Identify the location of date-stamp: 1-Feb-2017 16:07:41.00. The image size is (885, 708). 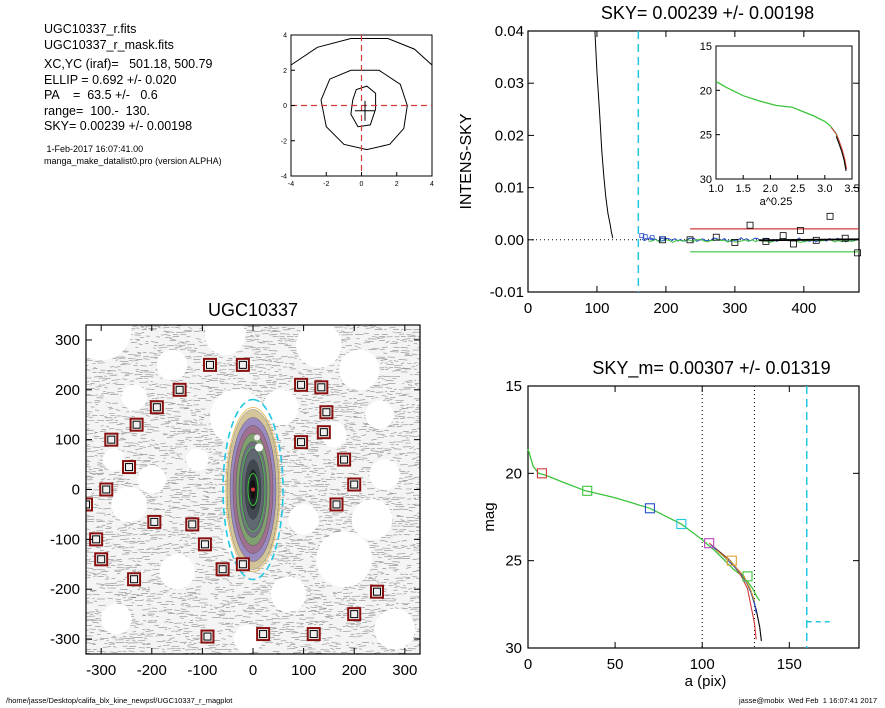
(94, 148).